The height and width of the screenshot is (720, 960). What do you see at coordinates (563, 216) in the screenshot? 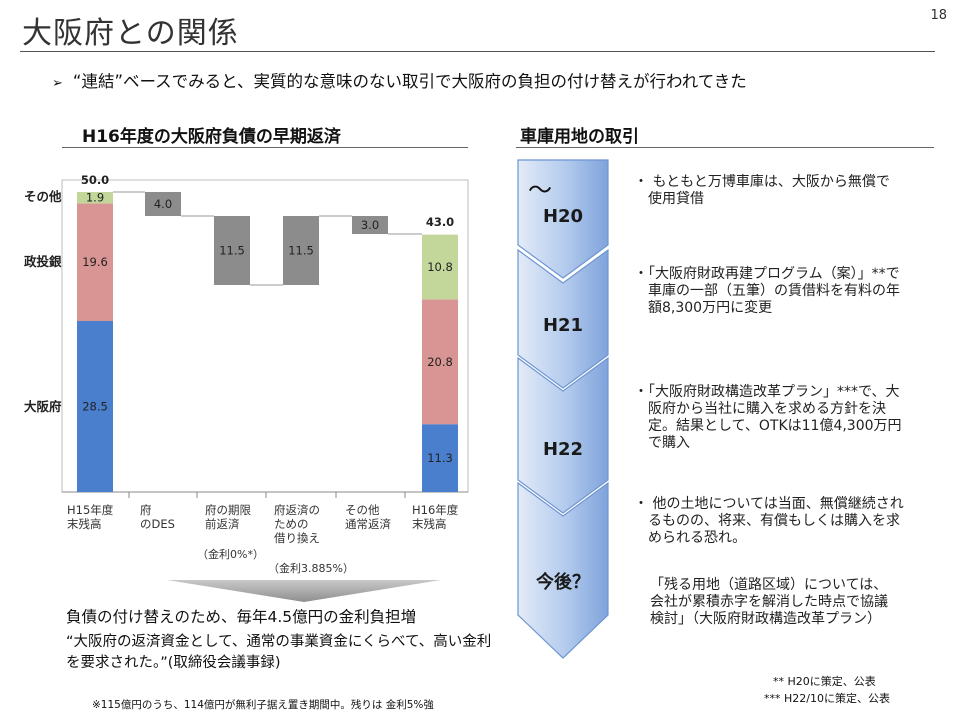
I see `phase-label-h20: H20` at bounding box center [563, 216].